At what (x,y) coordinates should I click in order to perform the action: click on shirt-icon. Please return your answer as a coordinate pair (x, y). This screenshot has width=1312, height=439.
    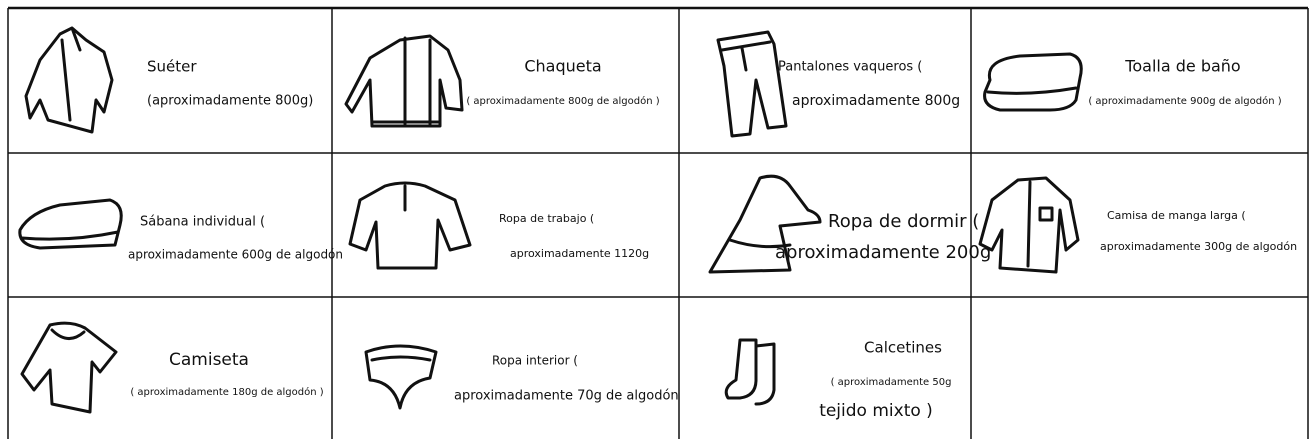
    Looking at the image, I should click on (1029, 225).